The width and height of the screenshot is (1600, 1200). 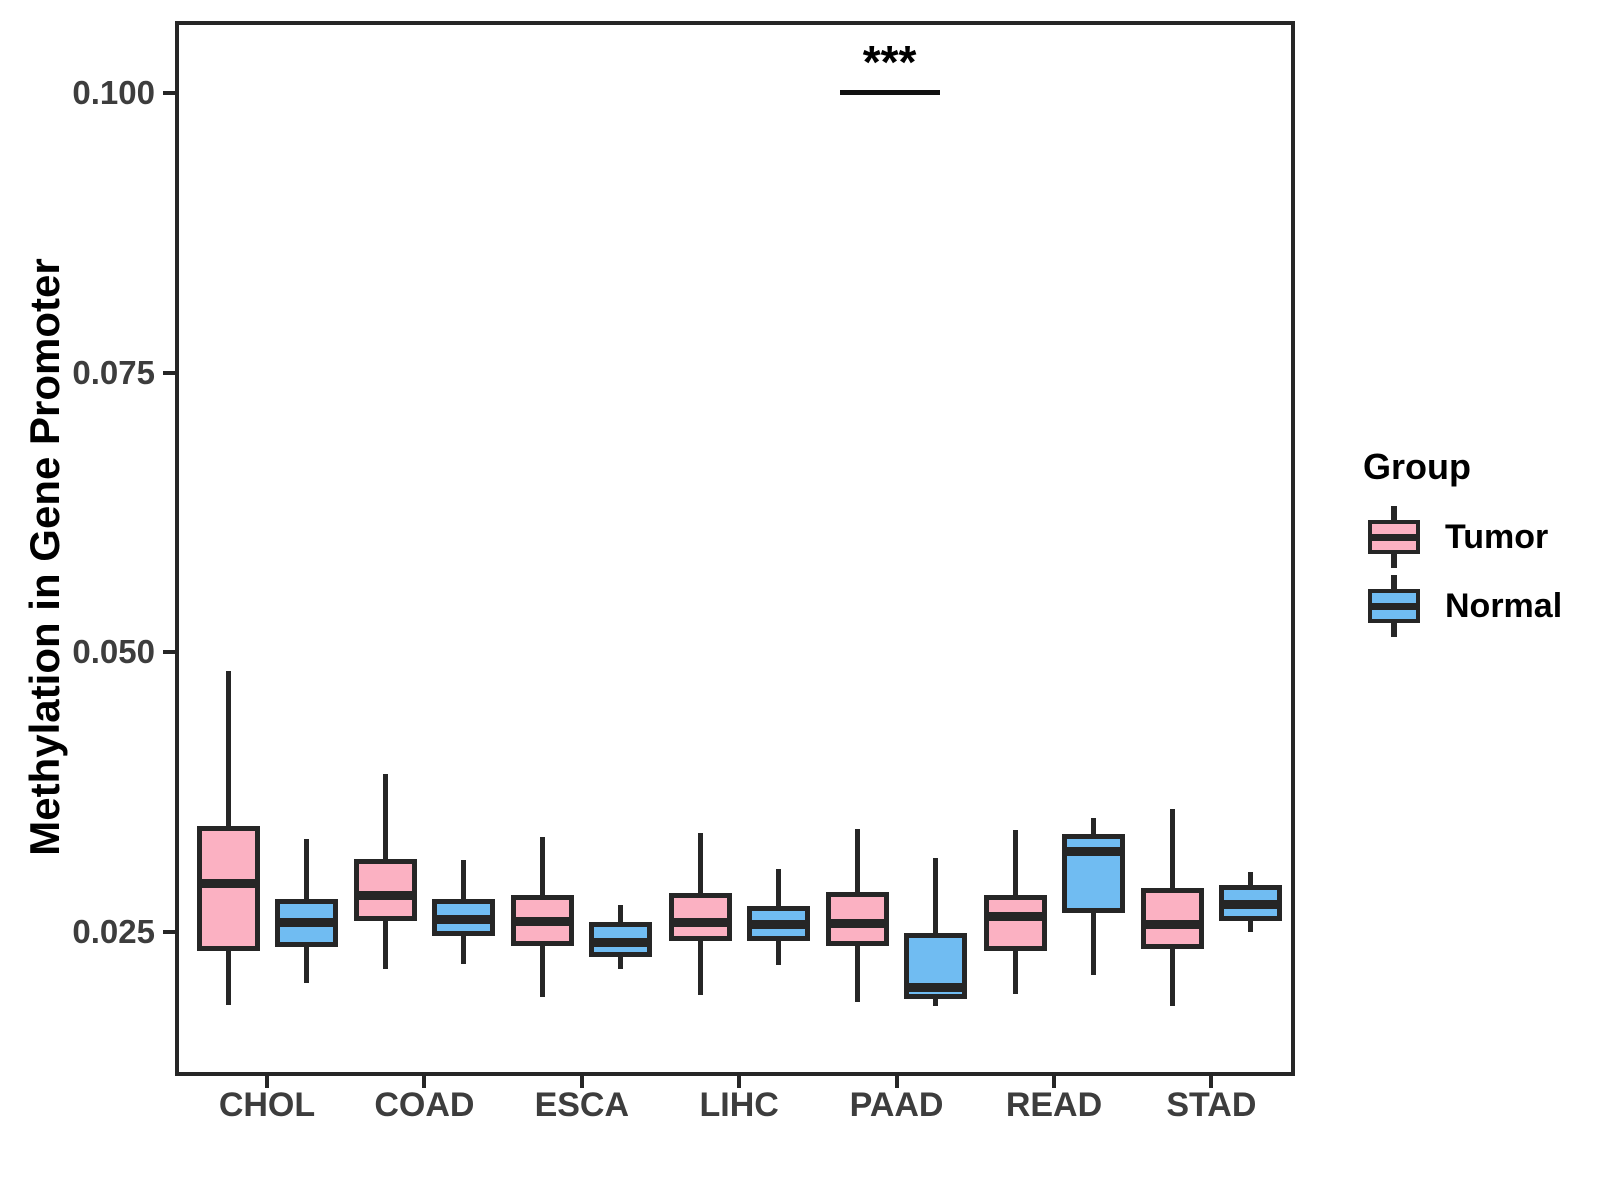 What do you see at coordinates (1211, 1105) in the screenshot?
I see `x-axis-tick-label: STAD` at bounding box center [1211, 1105].